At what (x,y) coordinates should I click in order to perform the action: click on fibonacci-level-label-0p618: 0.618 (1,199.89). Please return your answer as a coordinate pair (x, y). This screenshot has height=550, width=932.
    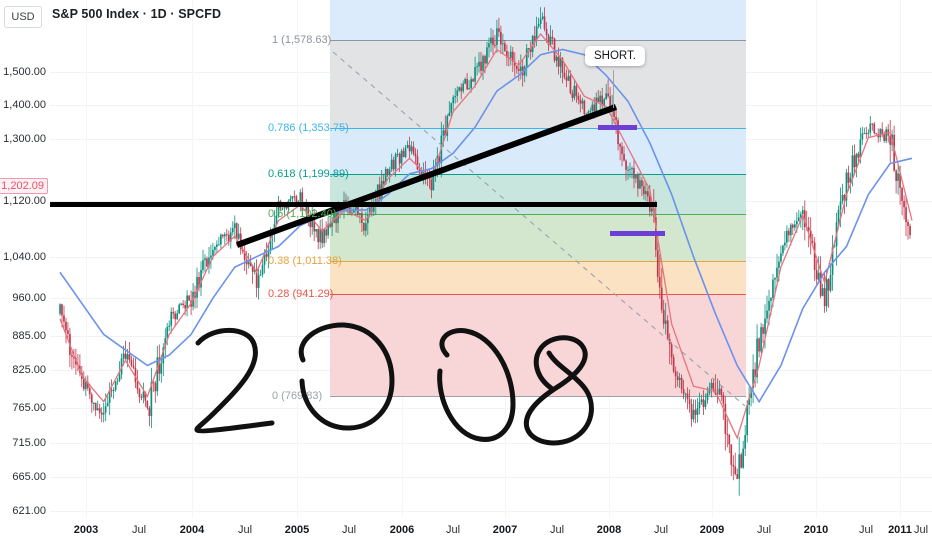
    Looking at the image, I should click on (308, 174).